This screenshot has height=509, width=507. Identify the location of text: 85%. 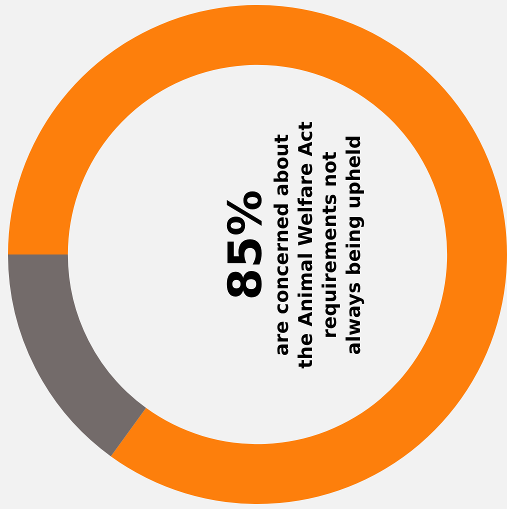
(245, 245).